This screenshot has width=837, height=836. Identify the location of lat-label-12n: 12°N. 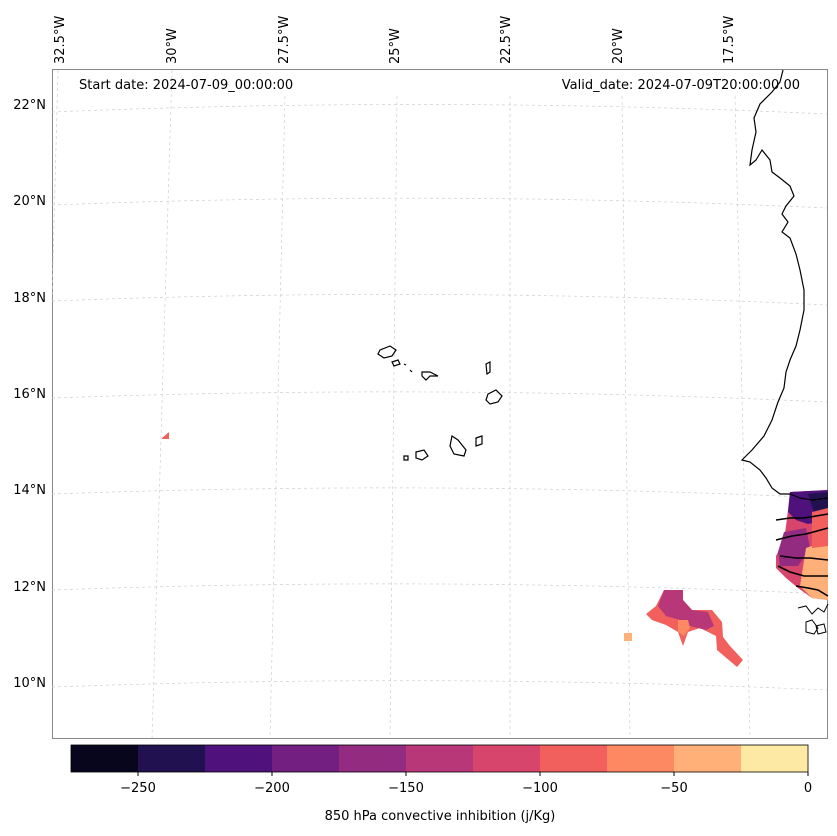
(29, 587).